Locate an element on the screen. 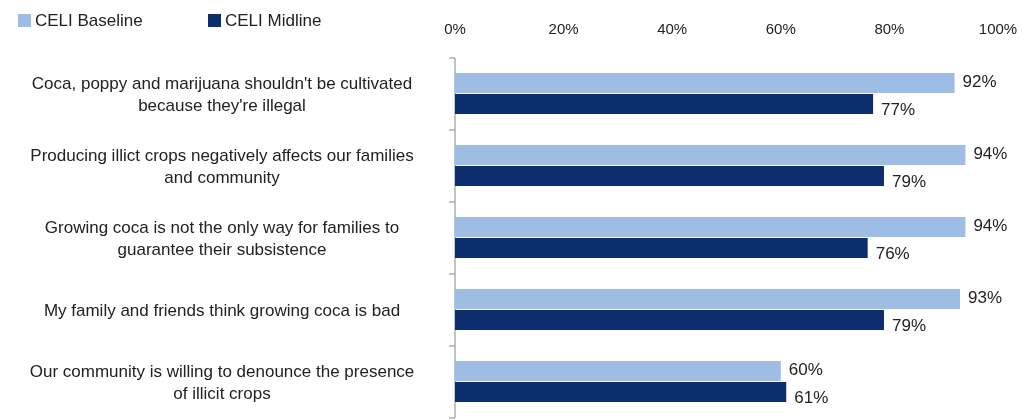  x-tick-label: 100% is located at coordinates (998, 28).